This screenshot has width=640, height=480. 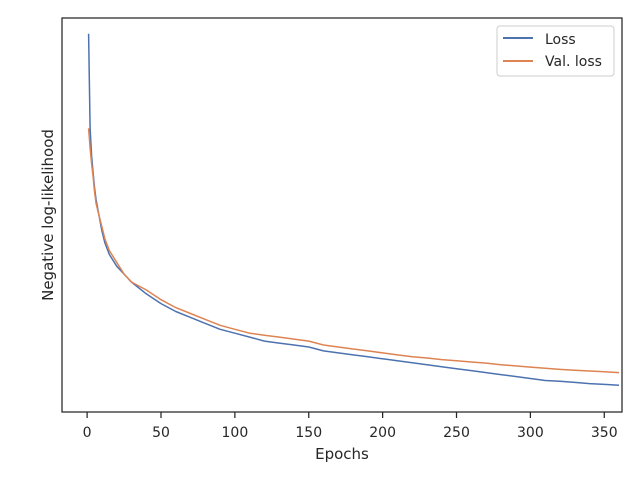 What do you see at coordinates (342, 454) in the screenshot?
I see `x-axis-label: Epochs` at bounding box center [342, 454].